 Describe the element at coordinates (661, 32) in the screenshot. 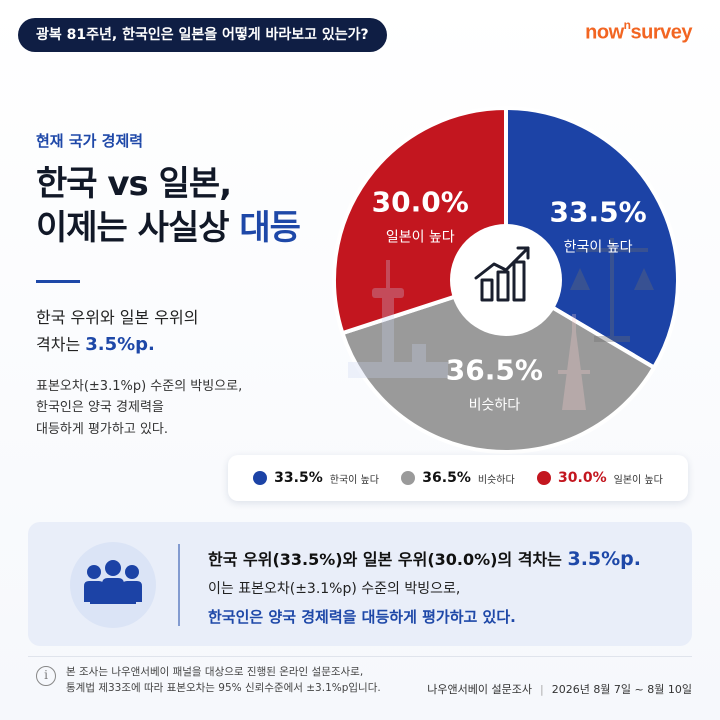

I see `brand-tail: survey` at that location.